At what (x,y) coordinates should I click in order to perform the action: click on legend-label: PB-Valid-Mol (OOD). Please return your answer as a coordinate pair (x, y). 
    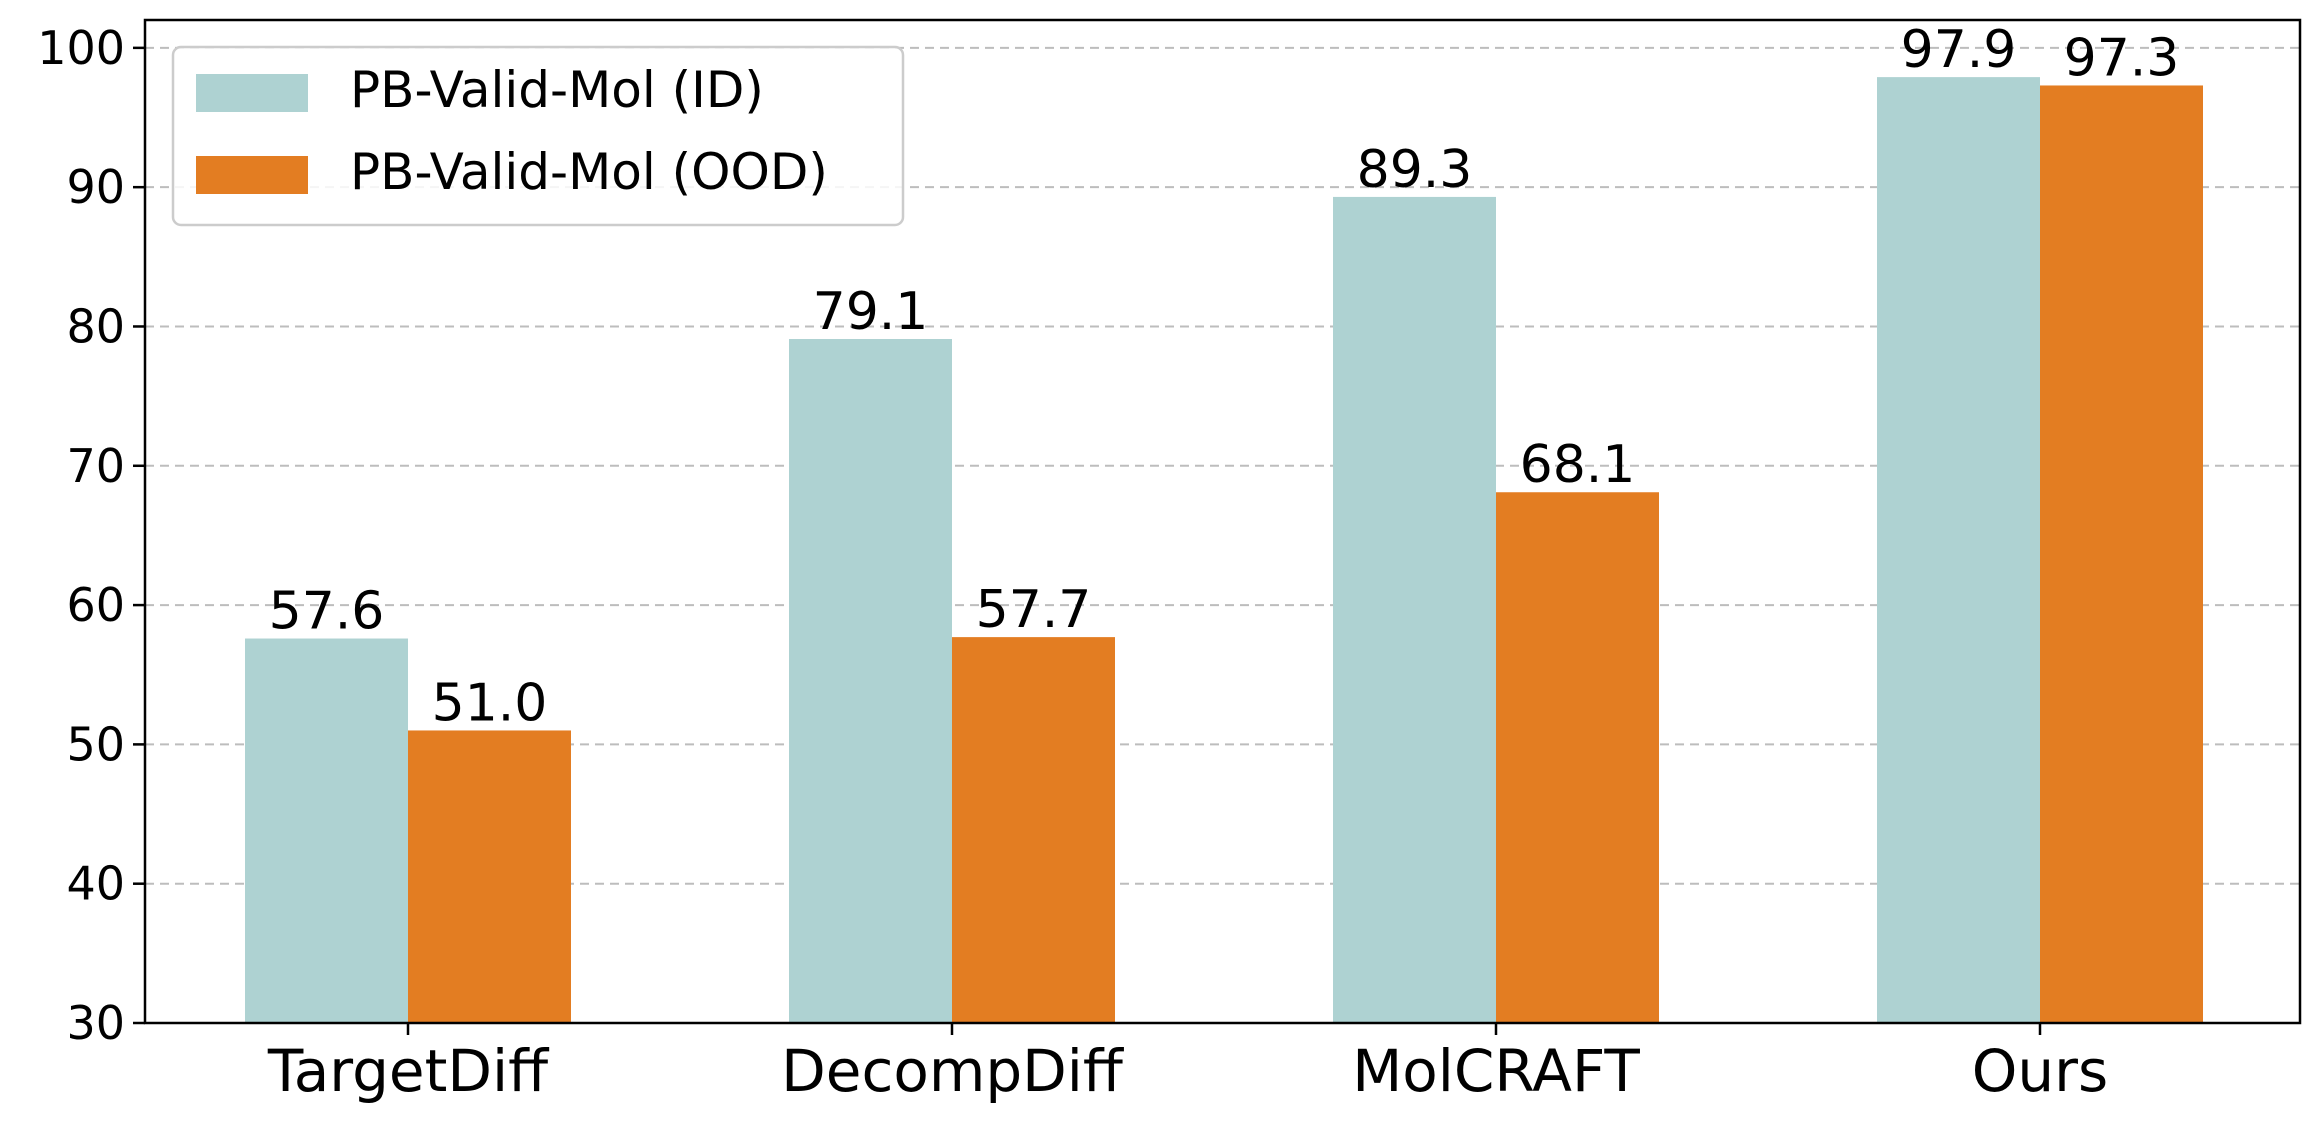
    Looking at the image, I should click on (589, 172).